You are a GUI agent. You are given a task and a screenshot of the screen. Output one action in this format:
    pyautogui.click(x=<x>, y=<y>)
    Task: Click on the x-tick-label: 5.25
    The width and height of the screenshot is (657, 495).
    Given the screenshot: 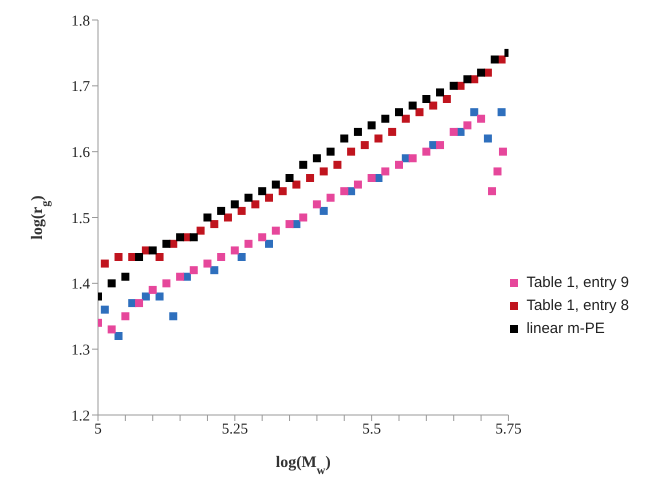 What is the action you would take?
    pyautogui.click(x=235, y=430)
    